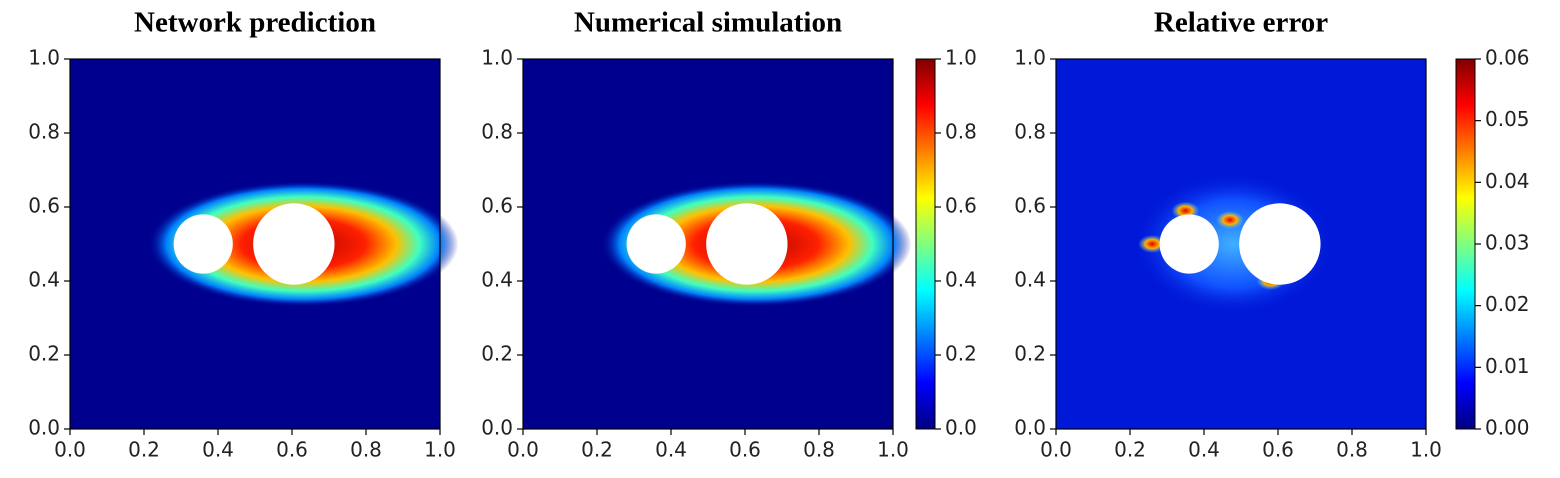  What do you see at coordinates (1507, 119) in the screenshot?
I see `colorbar-tick-label: 0.05` at bounding box center [1507, 119].